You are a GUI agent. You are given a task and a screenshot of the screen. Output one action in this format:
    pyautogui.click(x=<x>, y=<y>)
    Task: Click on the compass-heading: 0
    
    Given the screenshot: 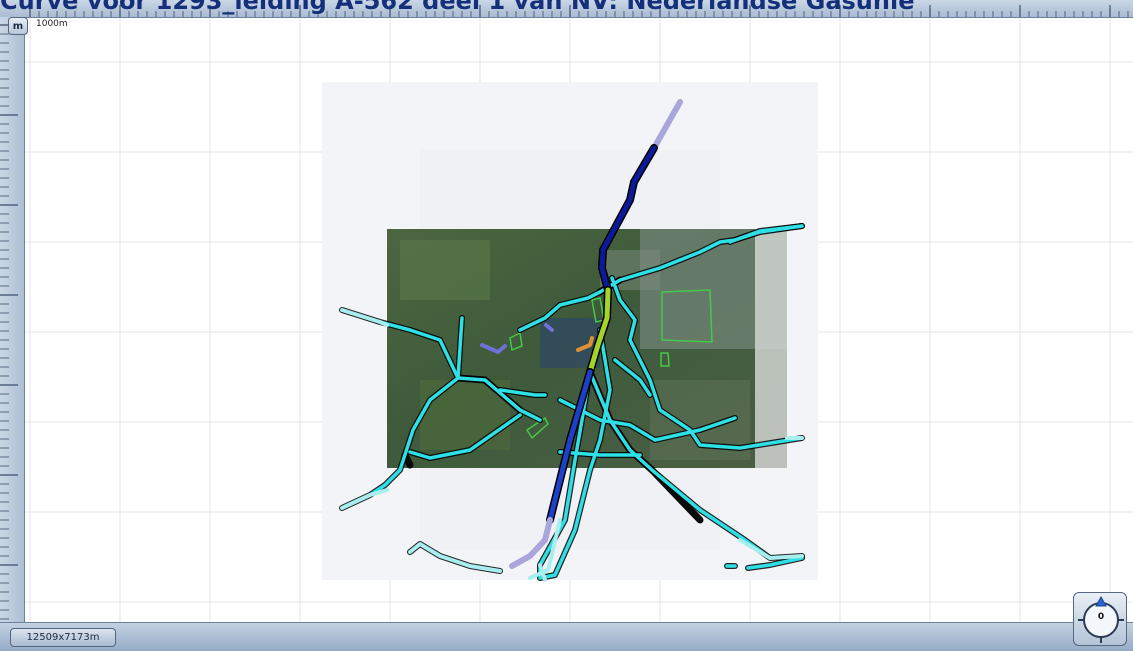 What is the action you would take?
    pyautogui.click(x=1101, y=617)
    